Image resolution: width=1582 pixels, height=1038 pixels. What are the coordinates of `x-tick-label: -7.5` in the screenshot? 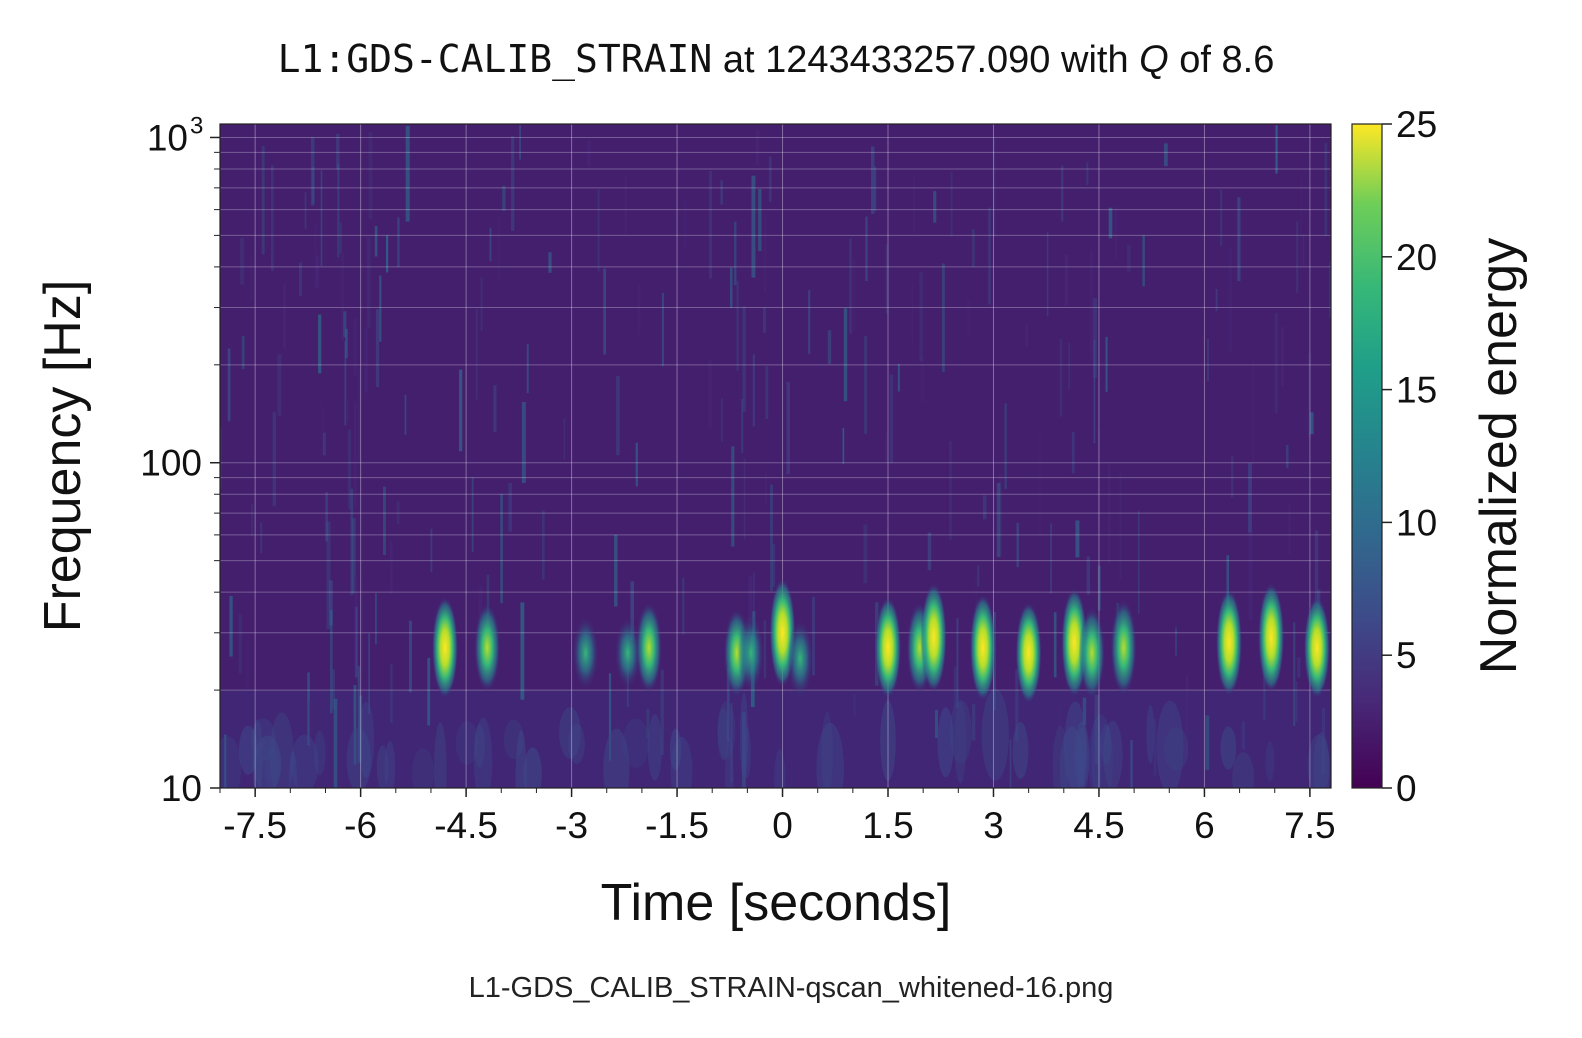 It's located at (255, 825).